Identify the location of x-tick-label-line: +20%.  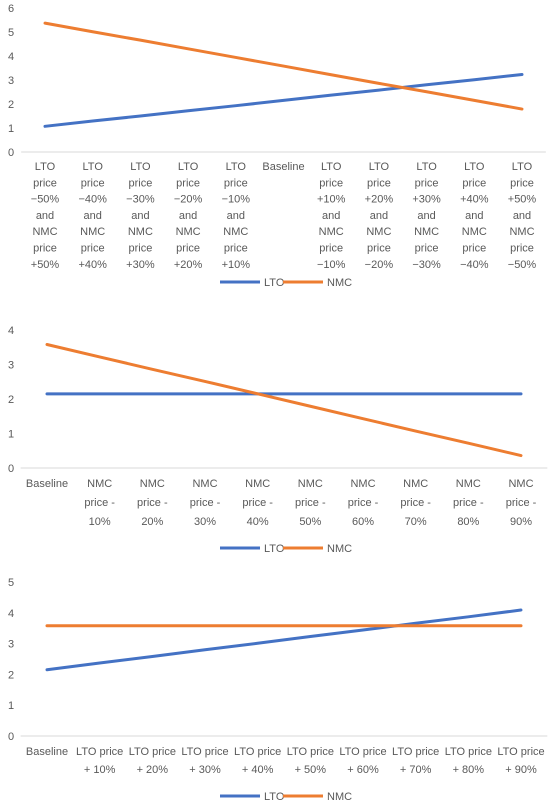
(188, 265).